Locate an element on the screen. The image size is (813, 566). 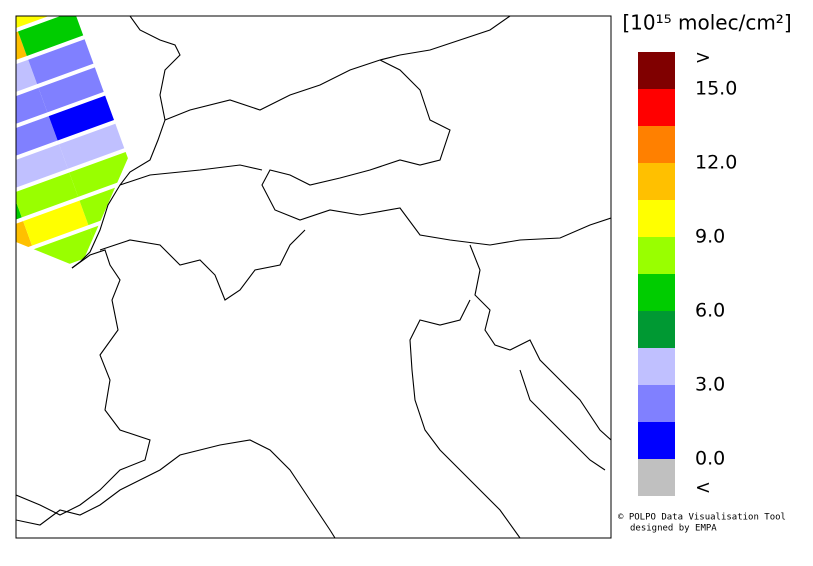
satellite-swath is located at coordinates (78, 142).